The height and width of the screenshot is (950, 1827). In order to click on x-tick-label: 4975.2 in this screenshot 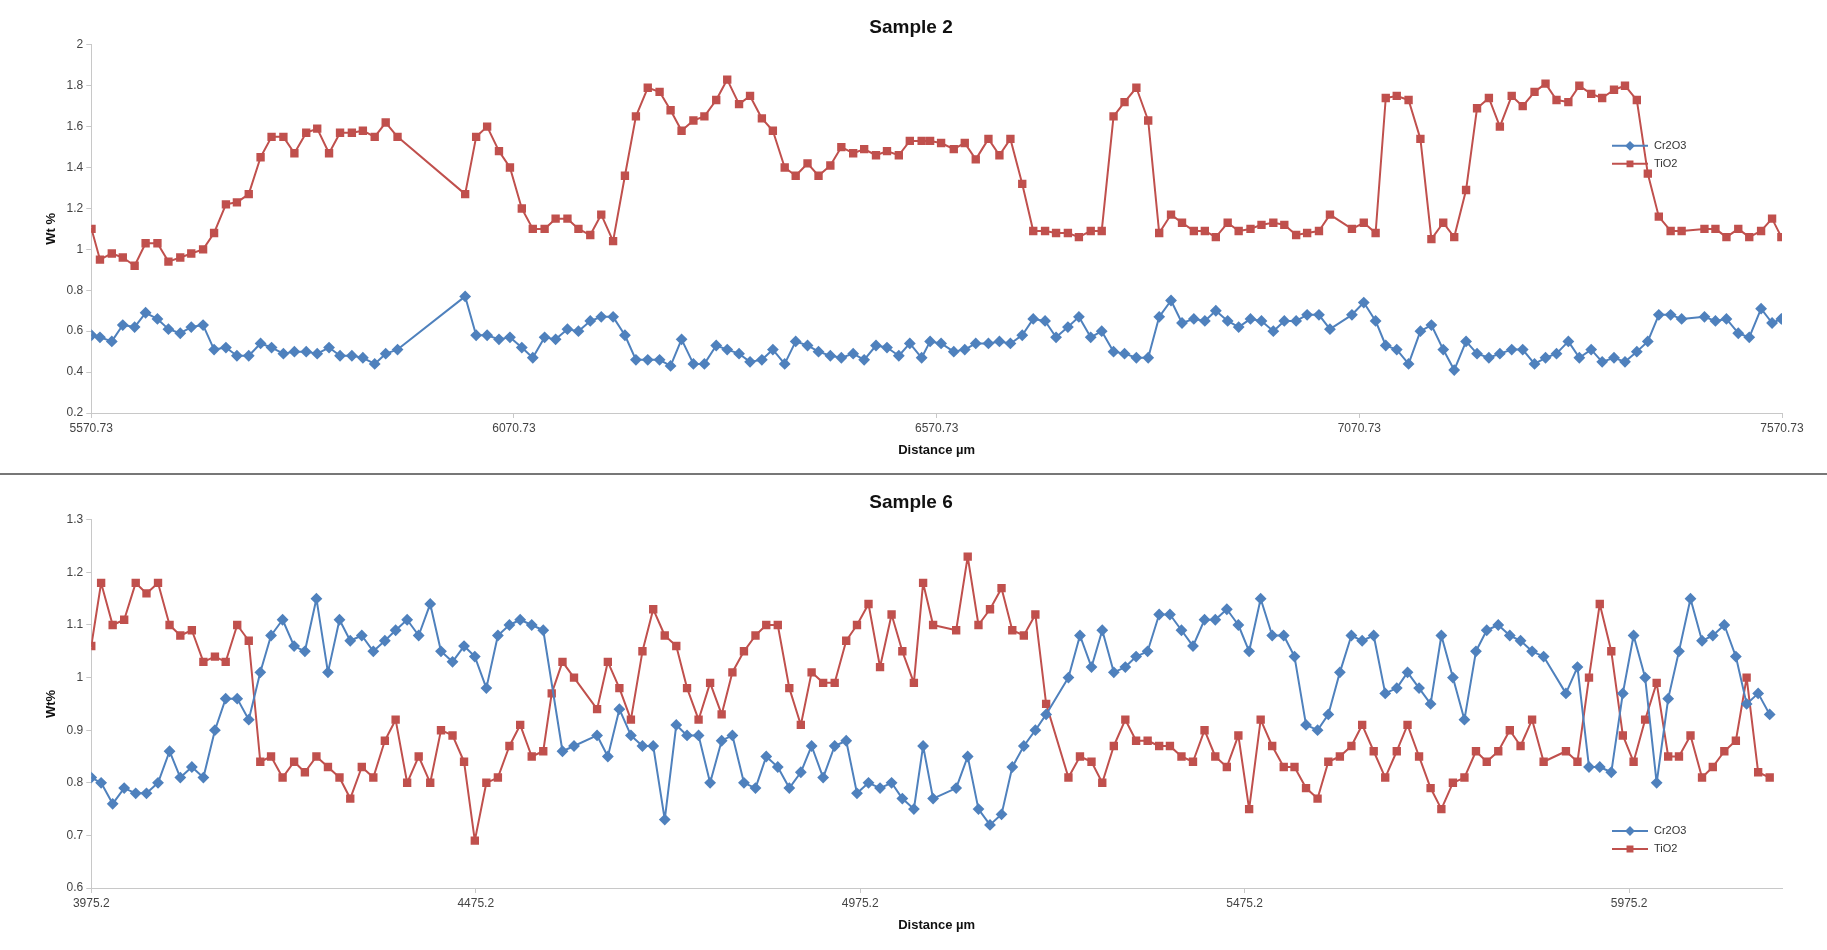, I will do `click(860, 902)`.